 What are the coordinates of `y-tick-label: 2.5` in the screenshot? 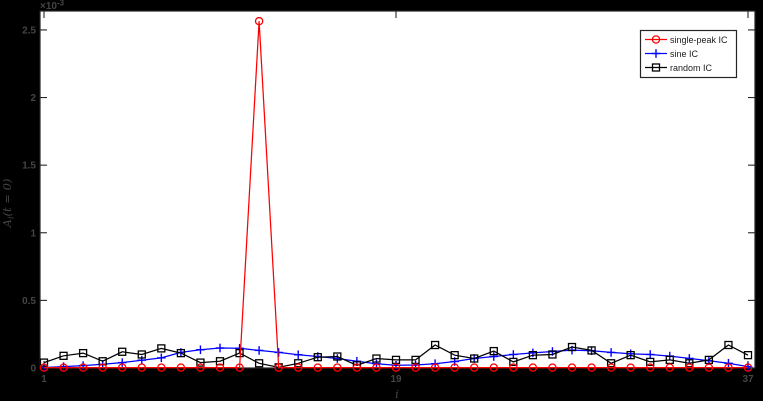 It's located at (29, 30).